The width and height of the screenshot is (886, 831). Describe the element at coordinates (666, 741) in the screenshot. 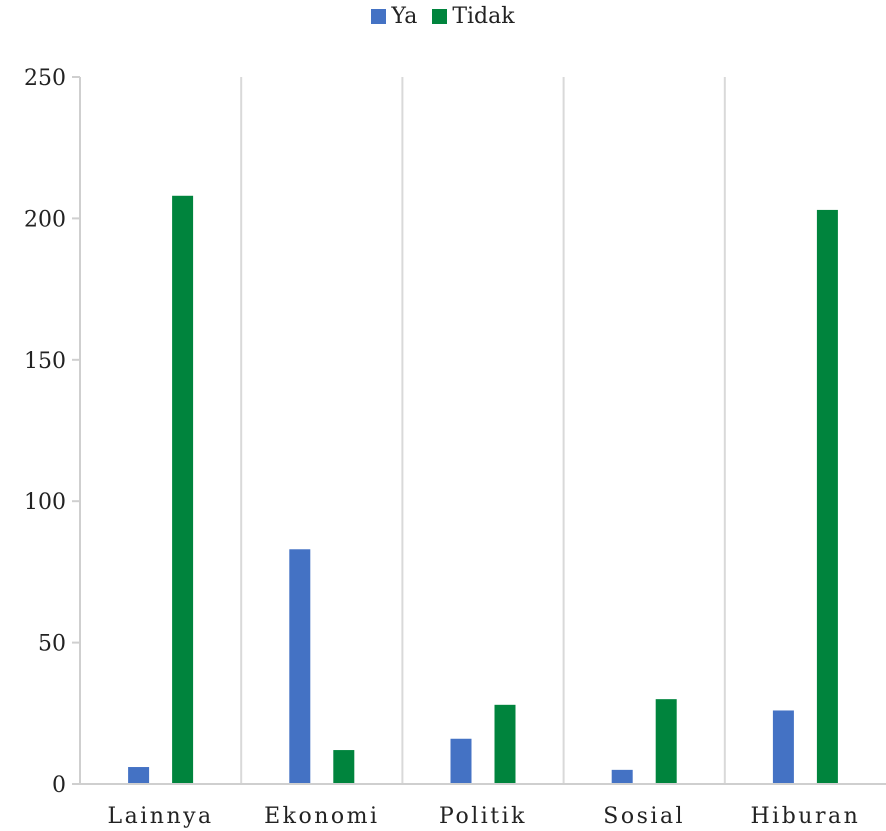

I see `bar-tidak-sosial` at that location.